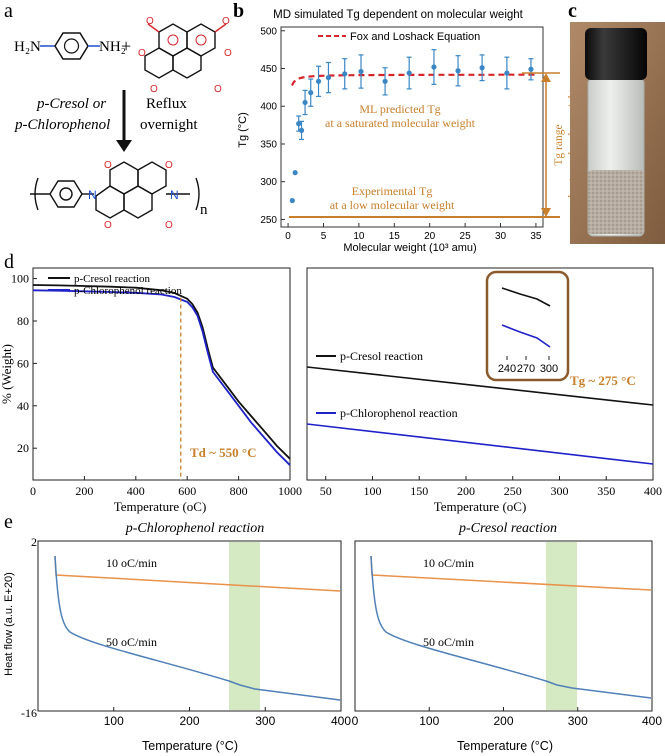 This screenshot has width=665, height=756. Describe the element at coordinates (324, 236) in the screenshot. I see `b-xtick-label: 5` at that location.